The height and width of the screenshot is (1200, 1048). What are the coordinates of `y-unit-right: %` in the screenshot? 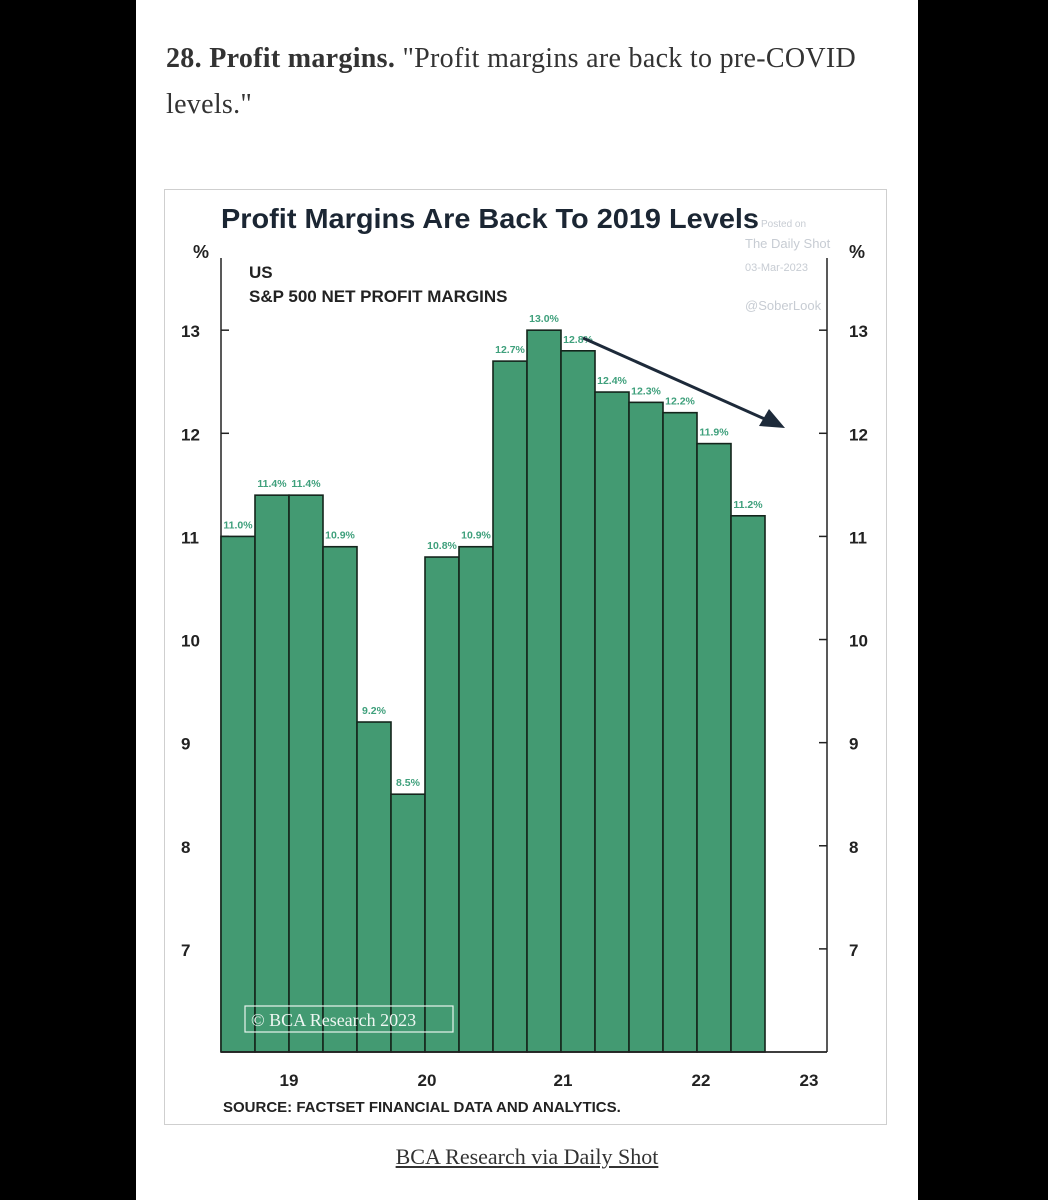 It's located at (857, 252).